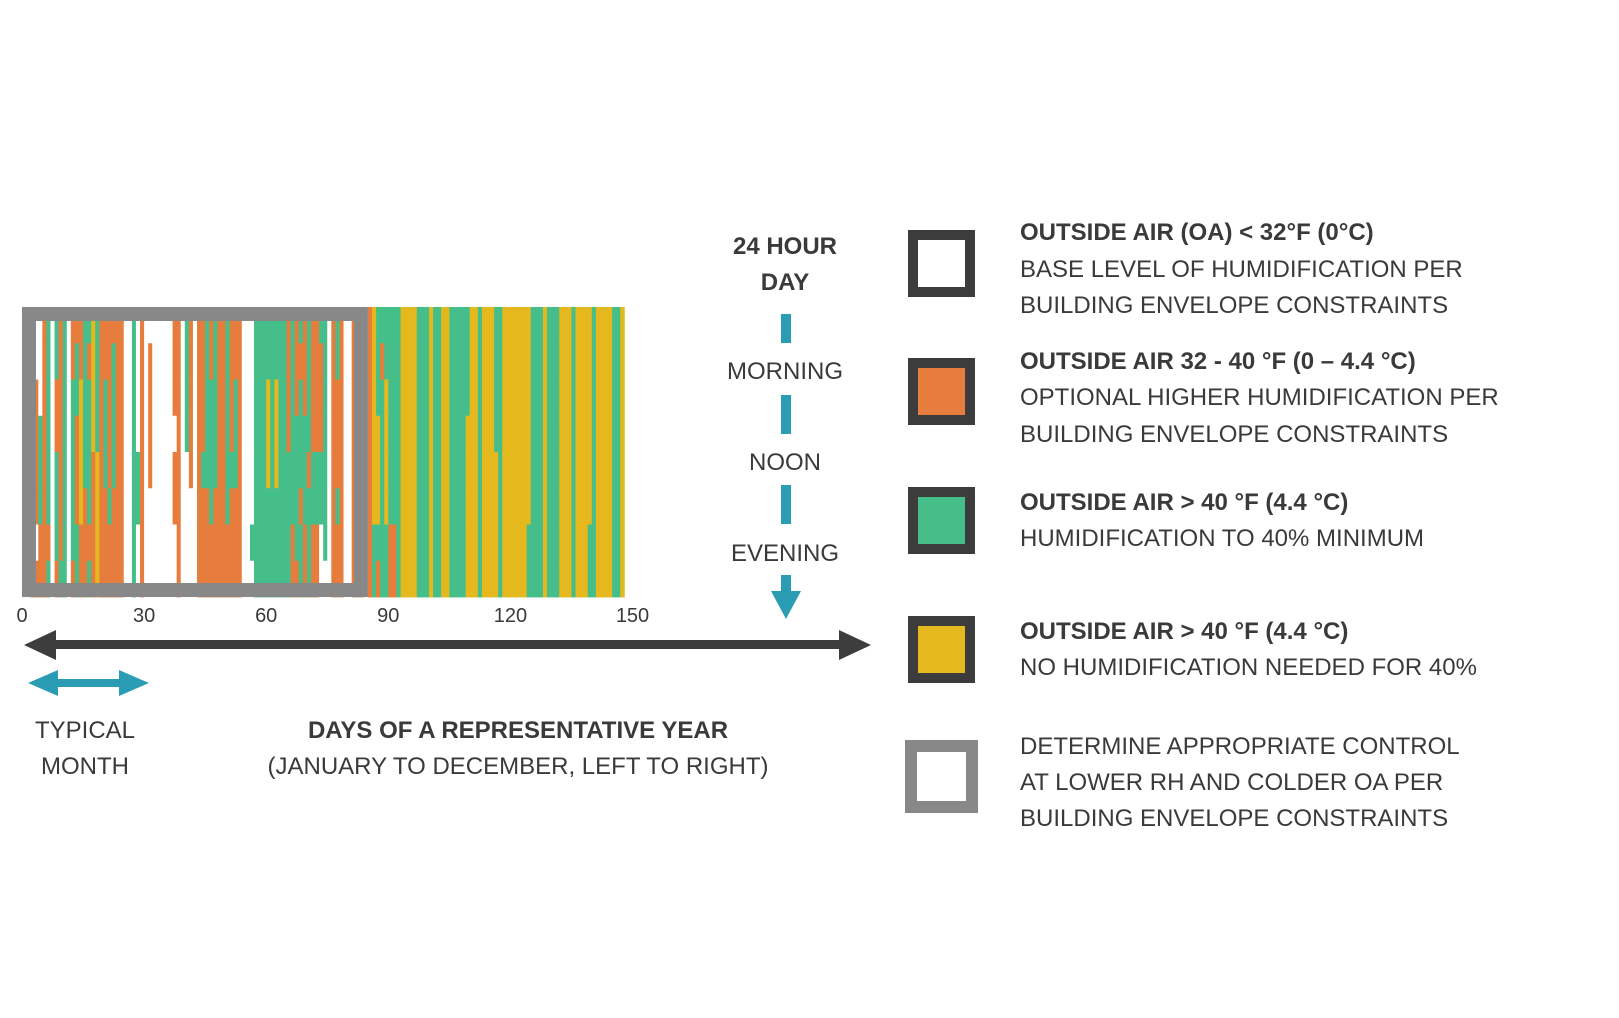  Describe the element at coordinates (1234, 305) in the screenshot. I see `legend-text: BUILDING ENVELOPE CONSTRAINTS` at that location.